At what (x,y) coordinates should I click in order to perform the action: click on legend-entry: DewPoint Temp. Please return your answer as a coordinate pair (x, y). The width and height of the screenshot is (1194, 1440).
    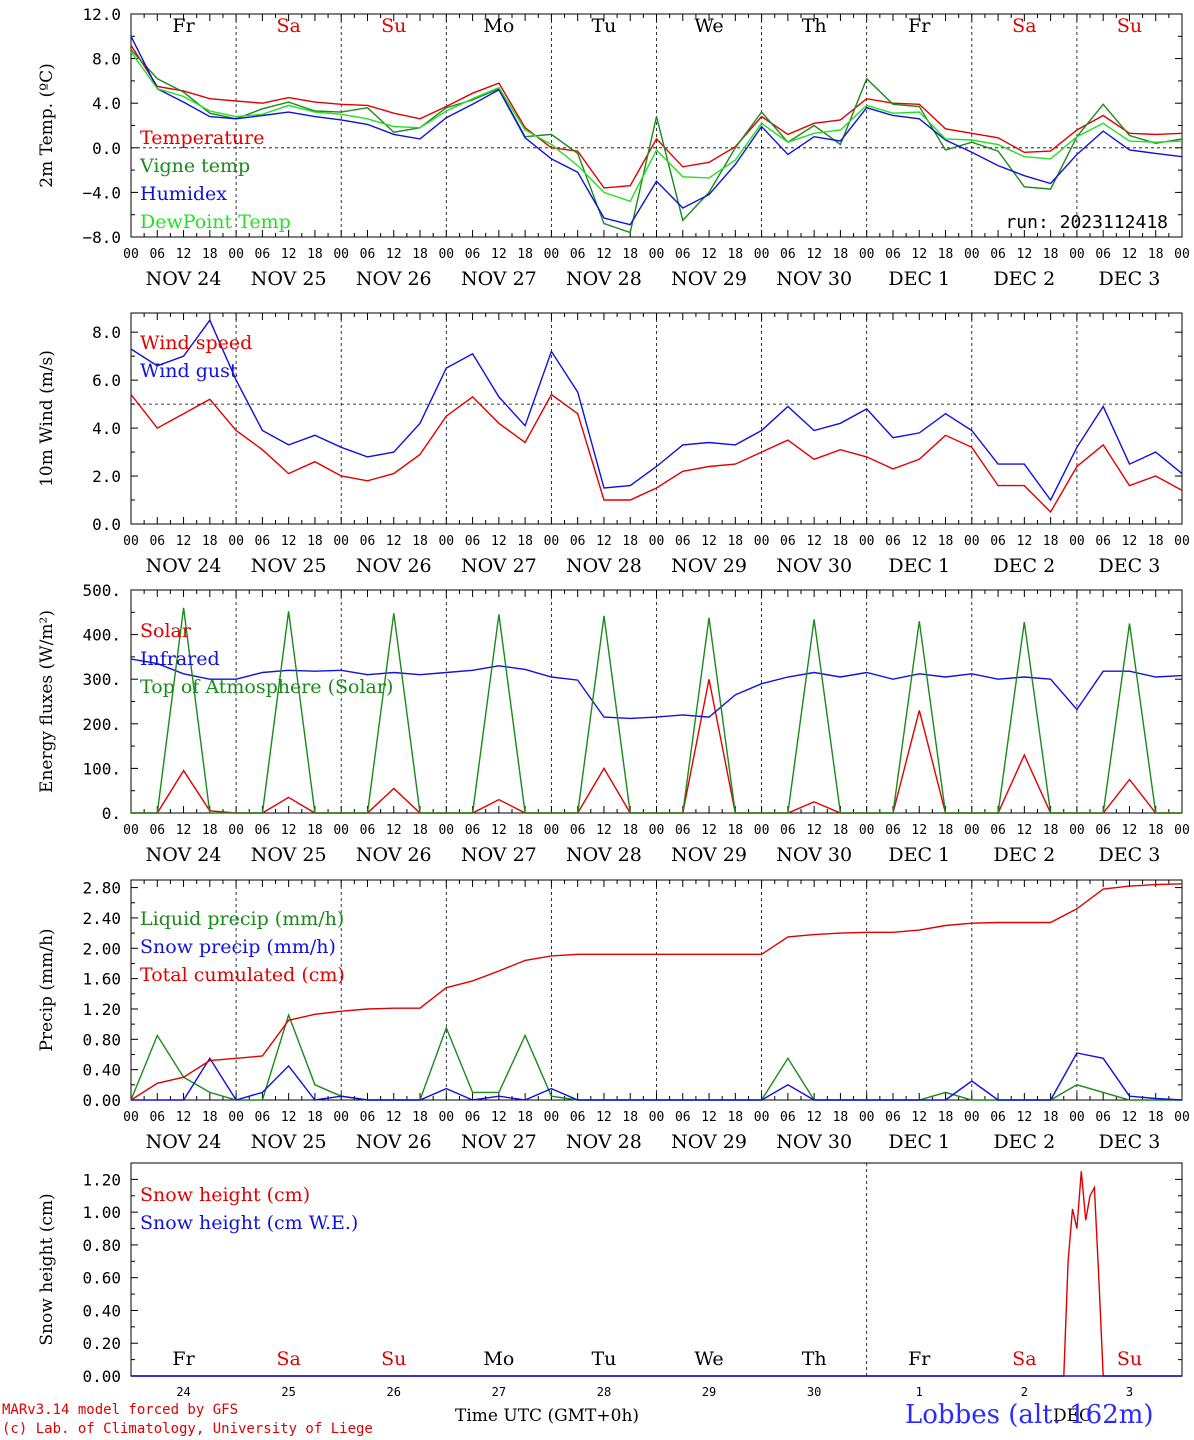
    Looking at the image, I should click on (215, 222).